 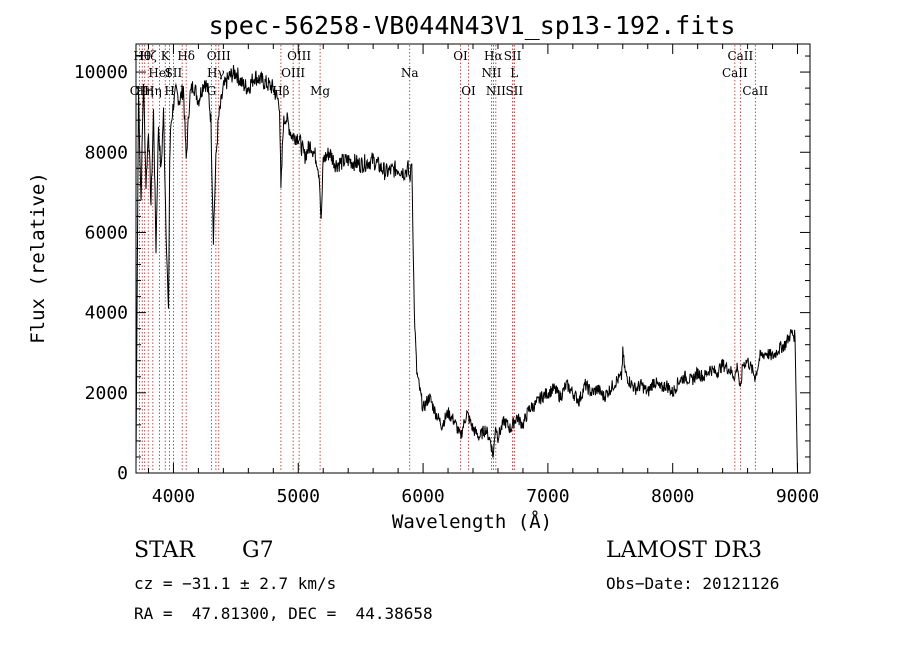 What do you see at coordinates (493, 56) in the screenshot?
I see `emission-line-label: Hα` at bounding box center [493, 56].